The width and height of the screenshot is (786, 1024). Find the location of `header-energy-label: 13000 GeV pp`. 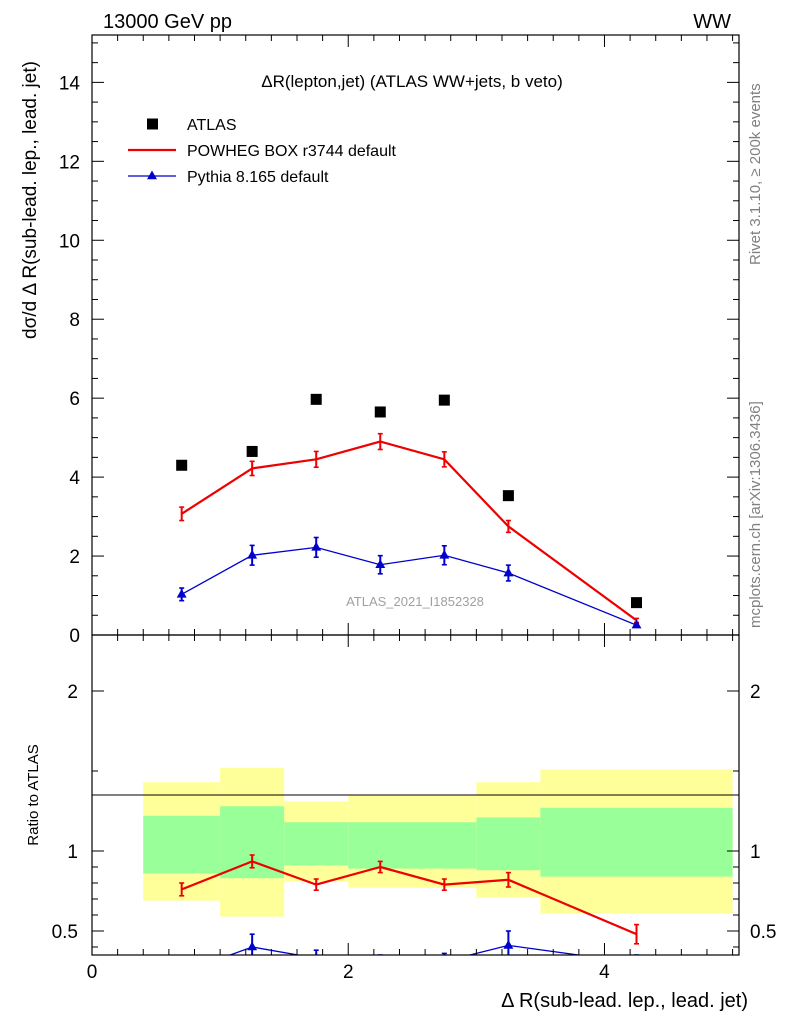

header-energy-label: 13000 GeV pp is located at coordinates (167, 22).